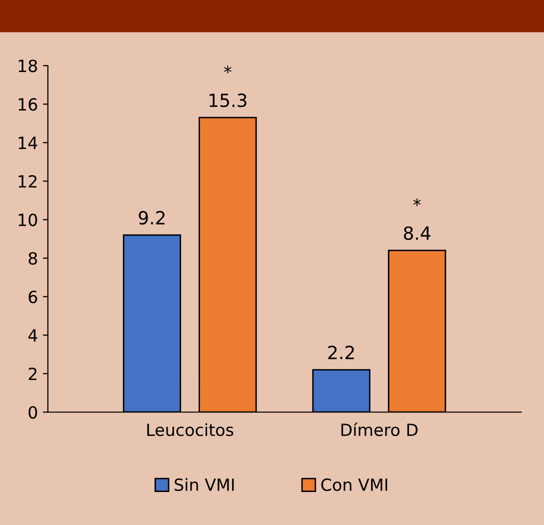 This screenshot has width=544, height=525. What do you see at coordinates (32, 374) in the screenshot?
I see `y-tick-label: 2` at bounding box center [32, 374].